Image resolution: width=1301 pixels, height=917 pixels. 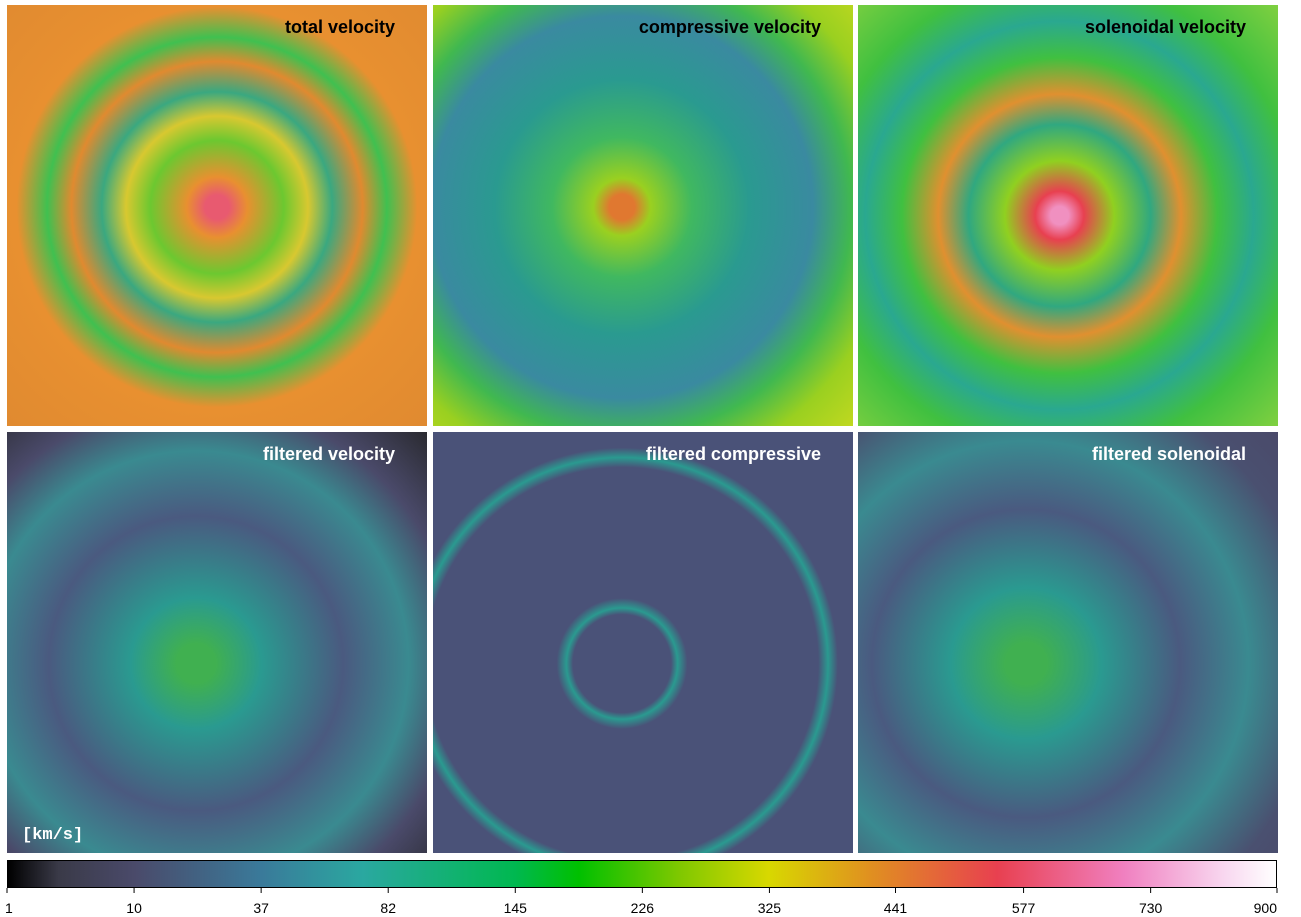 What do you see at coordinates (134, 908) in the screenshot?
I see `tick-label: 10` at bounding box center [134, 908].